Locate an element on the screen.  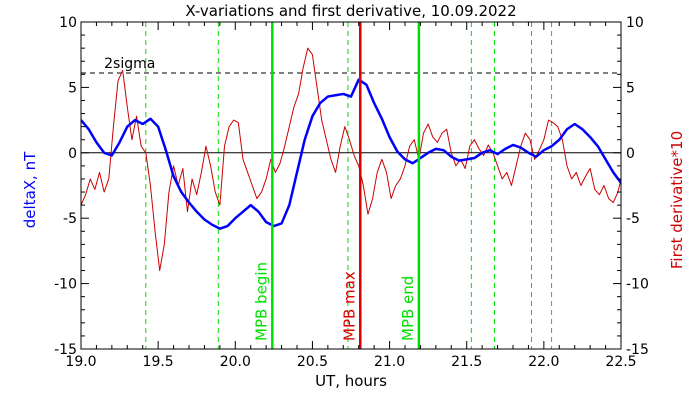
x-tick-label: 21.0 is located at coordinates (389, 362).